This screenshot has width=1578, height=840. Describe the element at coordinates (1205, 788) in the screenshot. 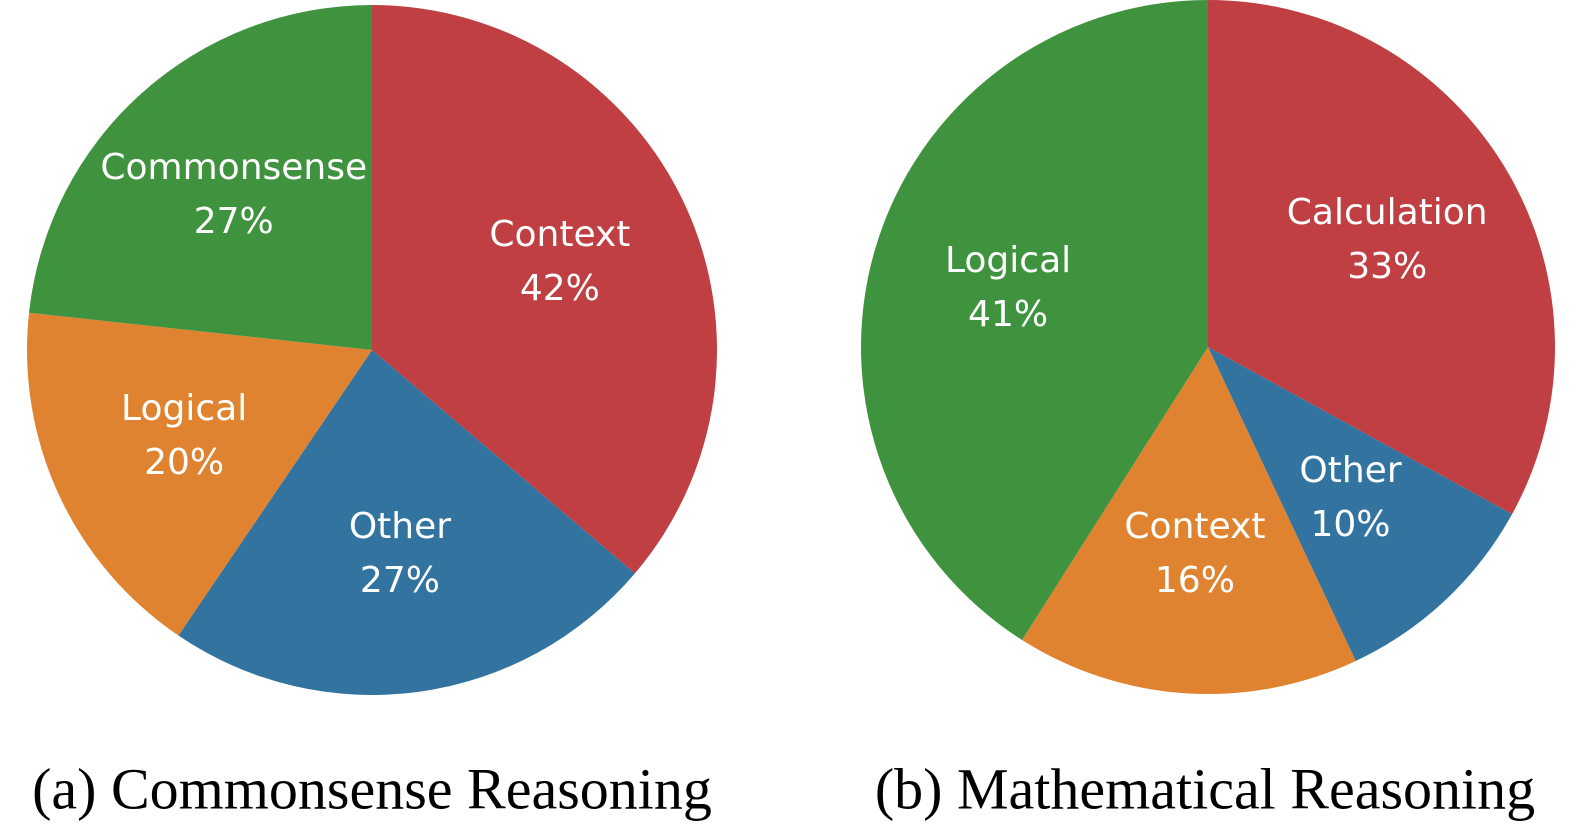

I see `chart-title: (b) Mathematical Reasoning` at that location.